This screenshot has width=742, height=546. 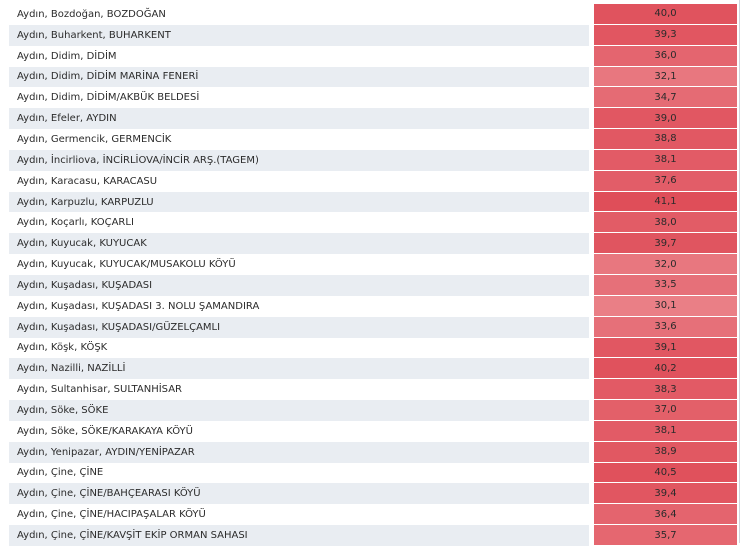 What do you see at coordinates (126, 265) in the screenshot?
I see `location-cell: Aydın, Kuyucak, KUYUCAK/MUSAKOLU KÖYÜ` at bounding box center [126, 265].